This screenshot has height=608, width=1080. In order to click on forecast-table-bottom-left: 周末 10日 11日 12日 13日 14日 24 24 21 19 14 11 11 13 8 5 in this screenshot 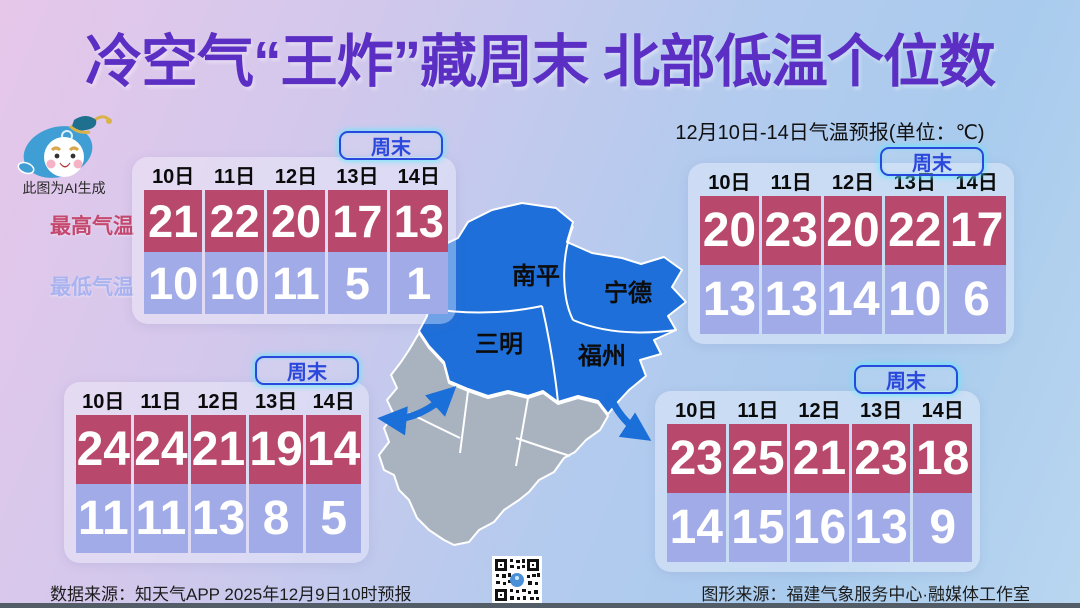, I will do `click(216, 459)`.